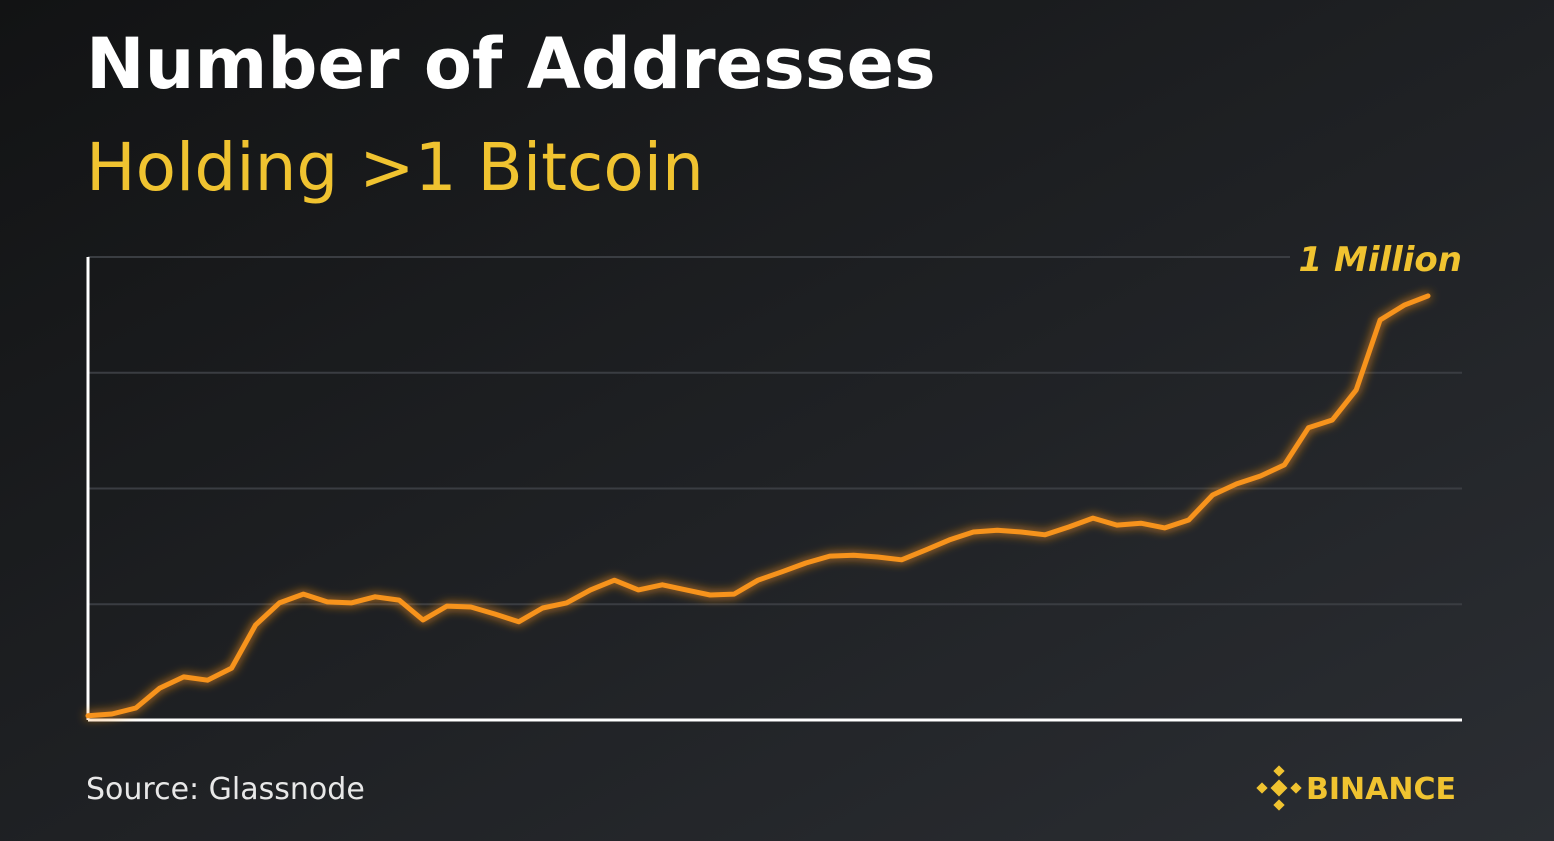 This screenshot has width=1554, height=841. What do you see at coordinates (395, 167) in the screenshot?
I see `chart-subtitle: Holding >1 Bitcoin` at bounding box center [395, 167].